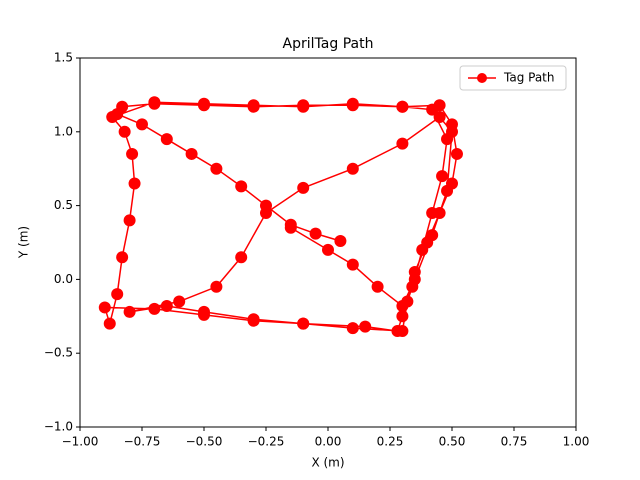  What do you see at coordinates (390, 442) in the screenshot?
I see `x-tick-label: 0.25` at bounding box center [390, 442].